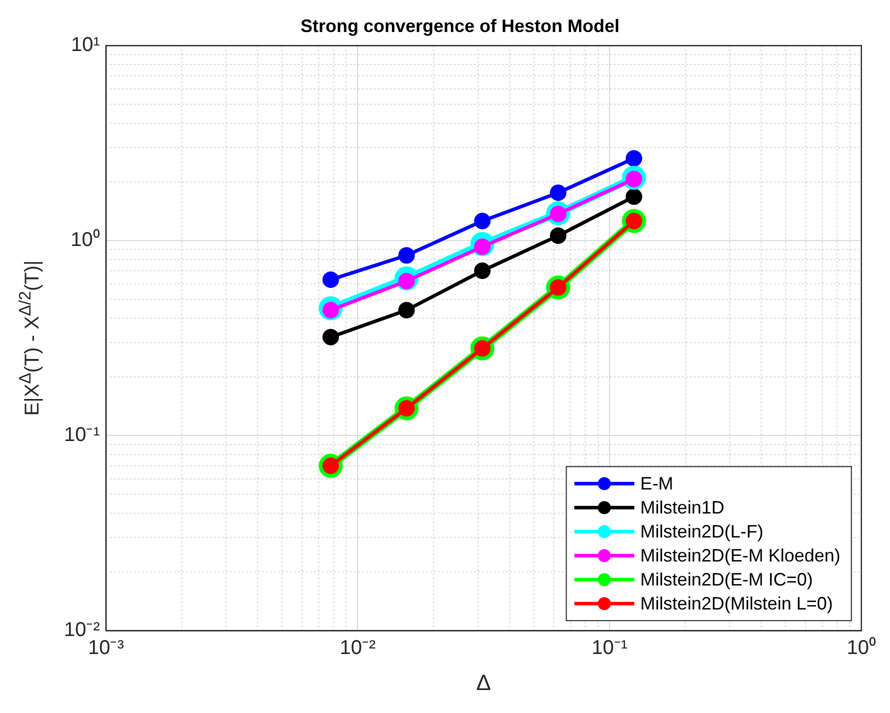 This screenshot has width=890, height=713. I want to click on legend-label: Milstein2D(L-F), so click(702, 532).